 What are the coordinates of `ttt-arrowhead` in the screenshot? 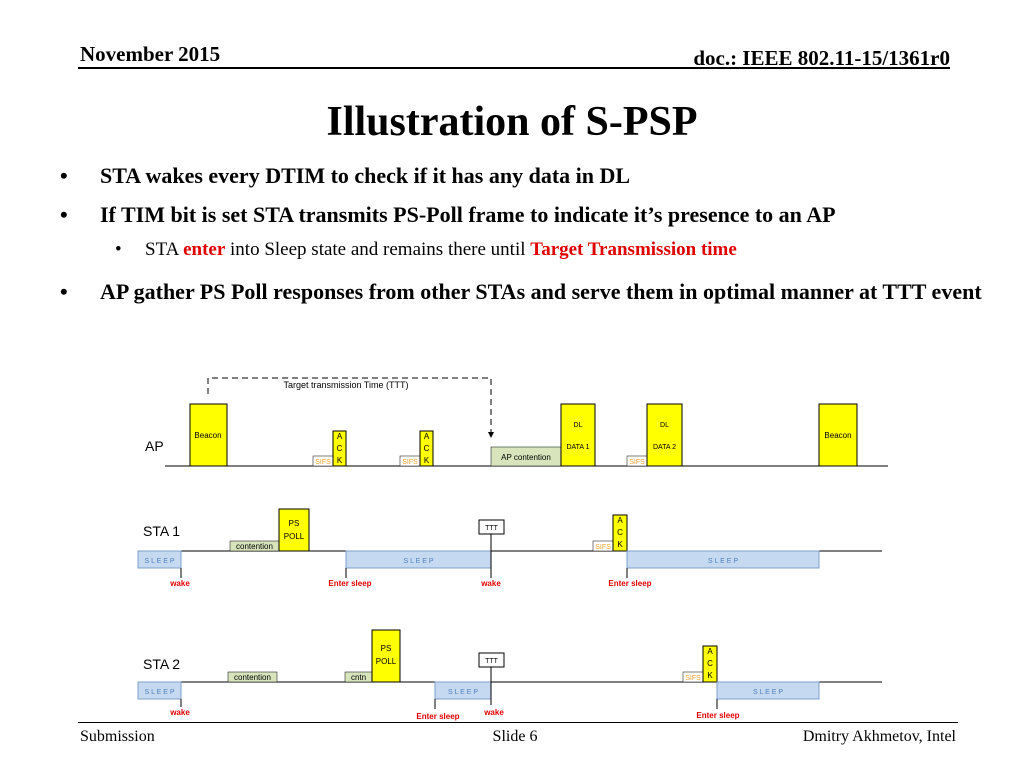 It's located at (491, 435).